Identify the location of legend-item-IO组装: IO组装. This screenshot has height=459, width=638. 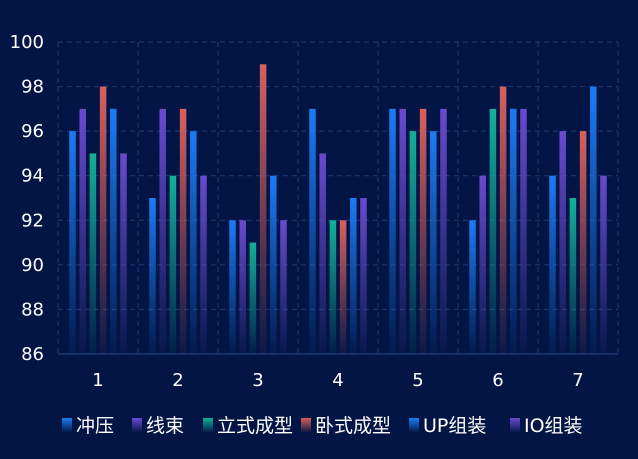
(546, 426).